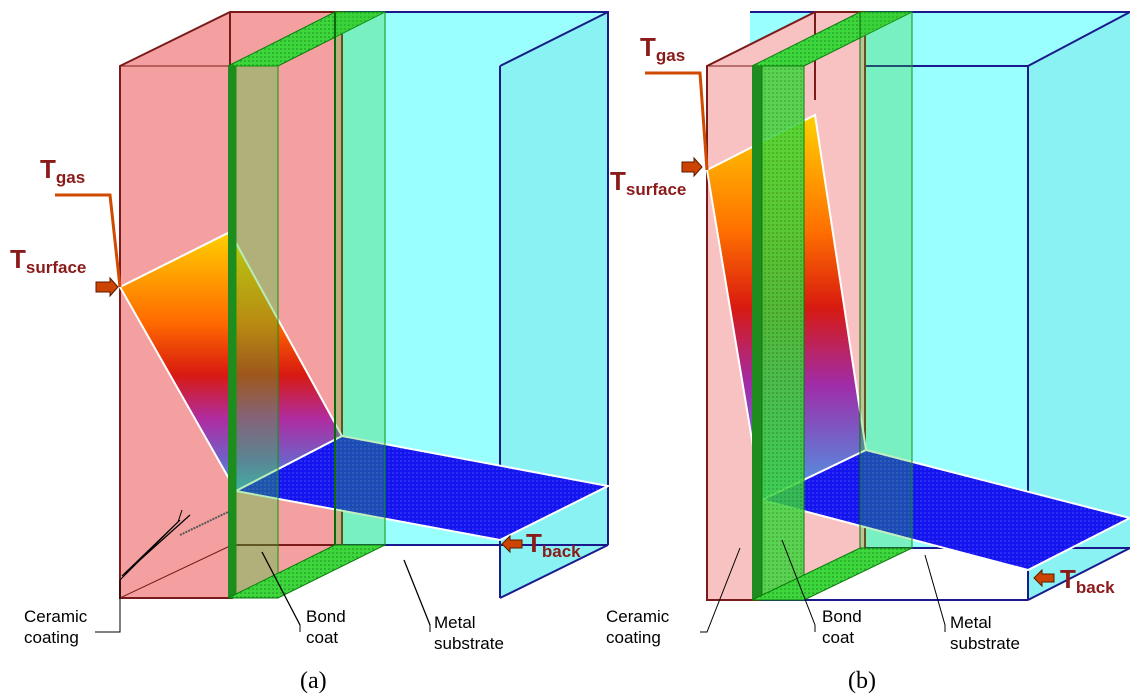 The height and width of the screenshot is (700, 1130). I want to click on metal-label-b-2: substrate, so click(985, 643).